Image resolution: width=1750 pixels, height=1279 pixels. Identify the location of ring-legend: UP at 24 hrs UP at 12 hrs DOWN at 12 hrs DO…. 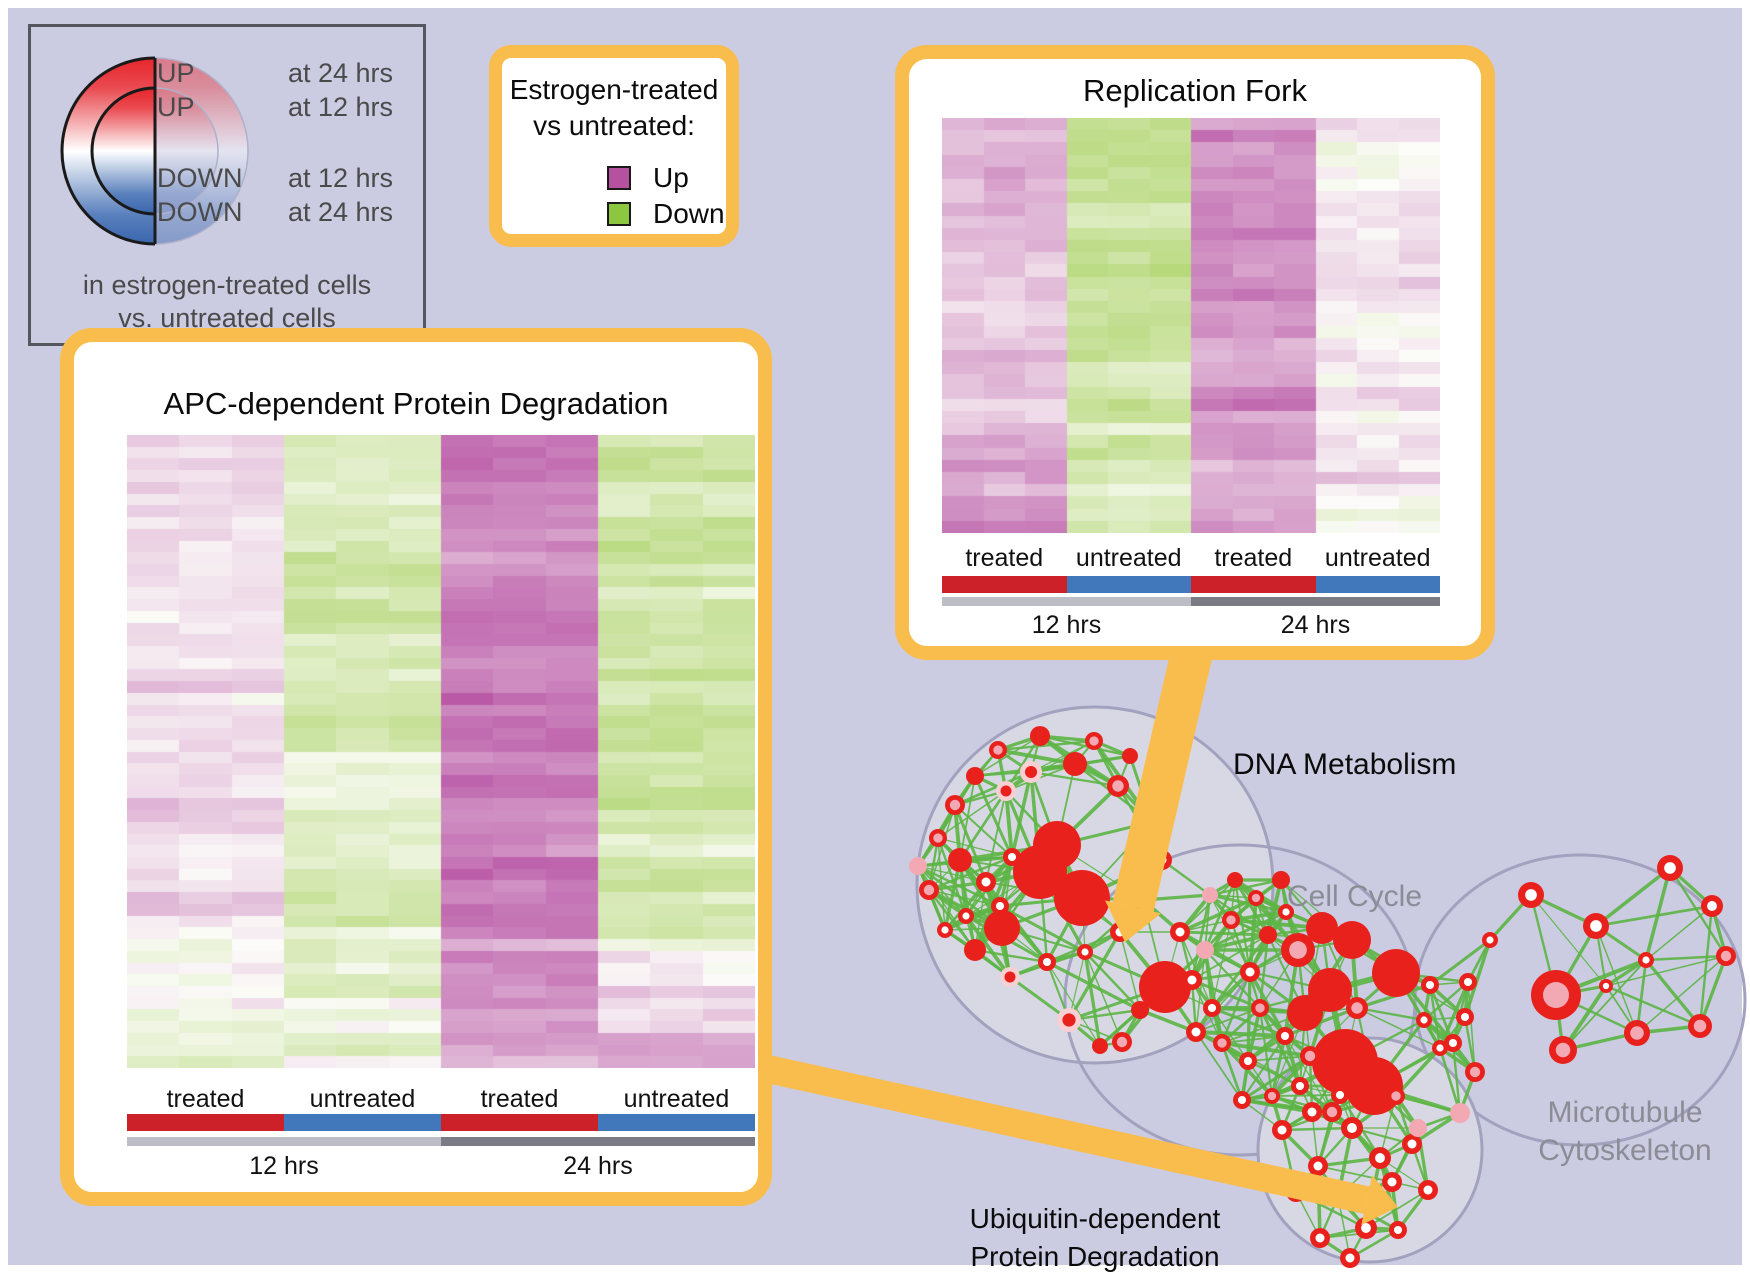
(227, 185).